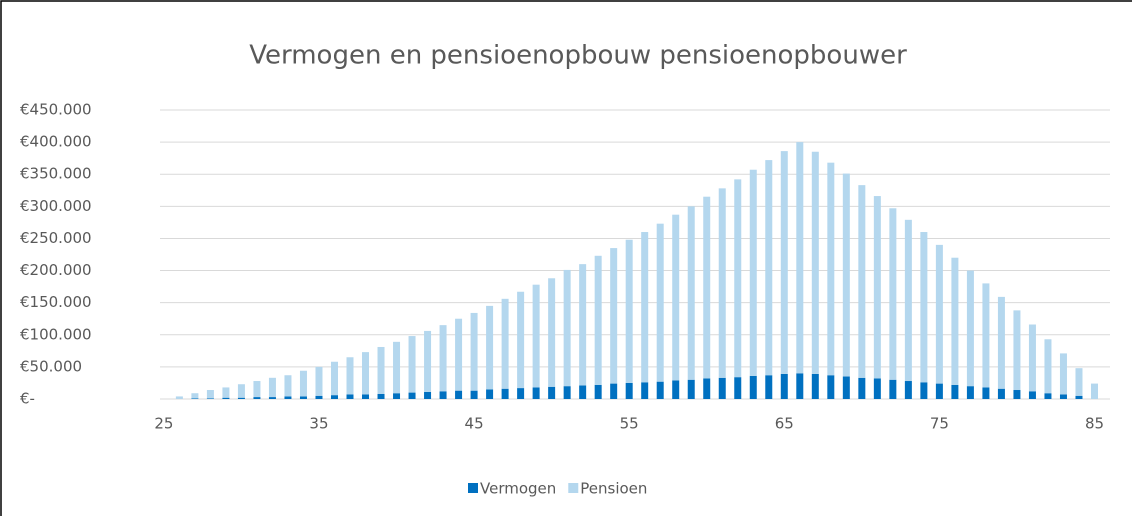 Image resolution: width=1132 pixels, height=516 pixels. I want to click on x-tick-label: 35, so click(318, 424).